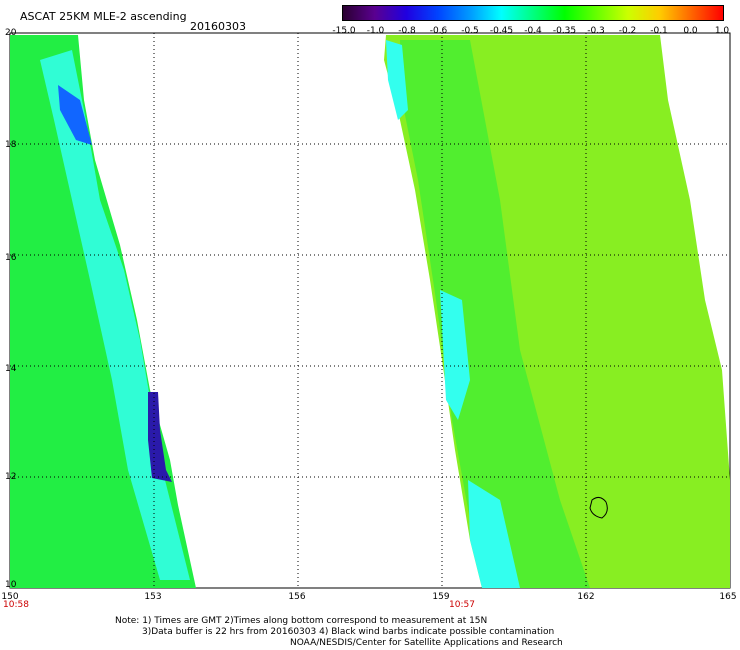  I want to click on swath-left-blue-patch, so click(75, 115).